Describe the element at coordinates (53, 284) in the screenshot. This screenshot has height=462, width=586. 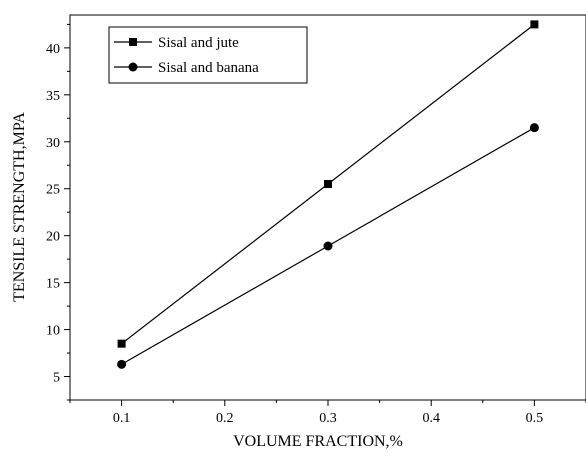
I see `y-tick-label: 15` at that location.